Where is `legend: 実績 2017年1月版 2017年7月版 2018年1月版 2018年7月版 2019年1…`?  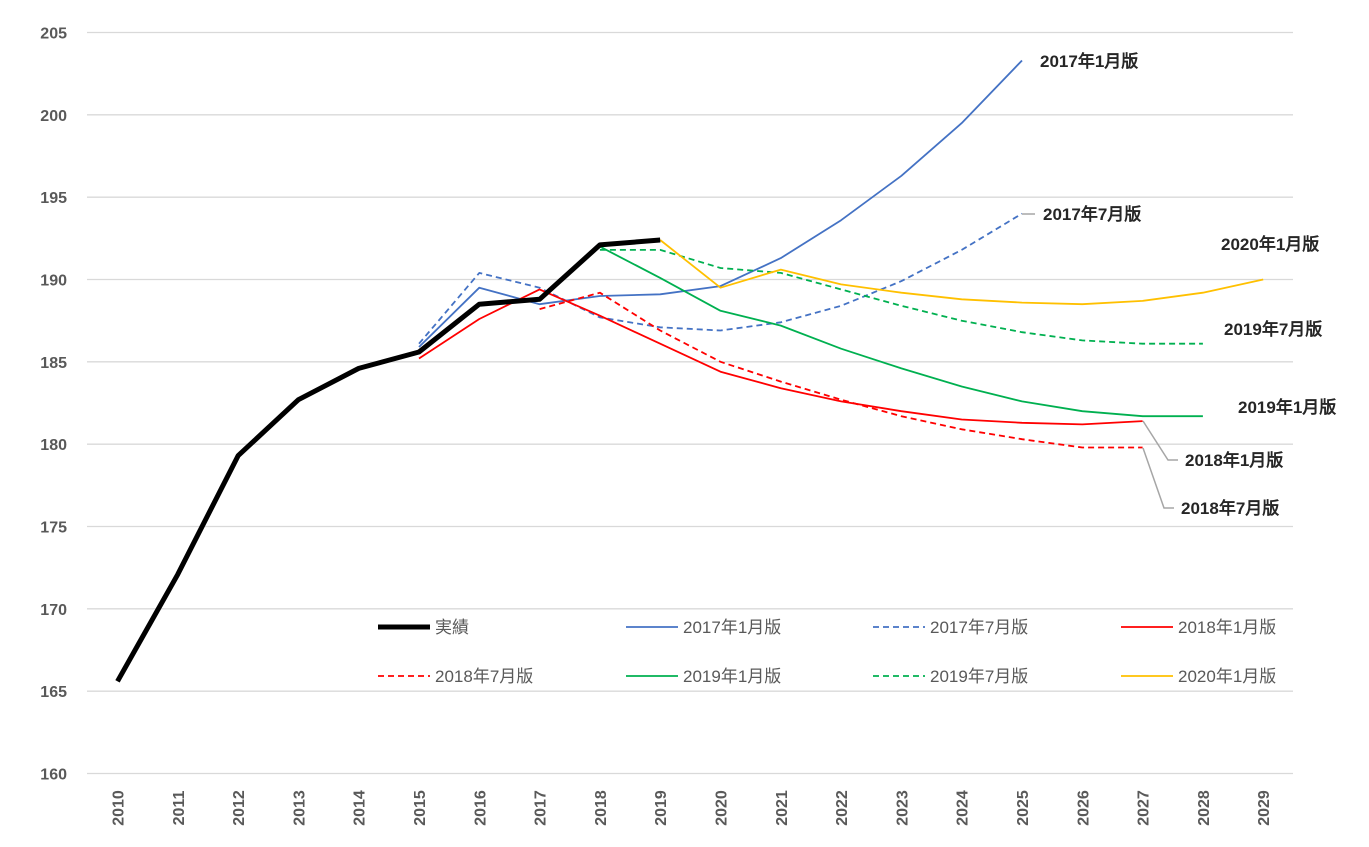 legend: 実績 2017年1月版 2017年7月版 2018年1月版 2018年7月版 2019年1… is located at coordinates (827, 652).